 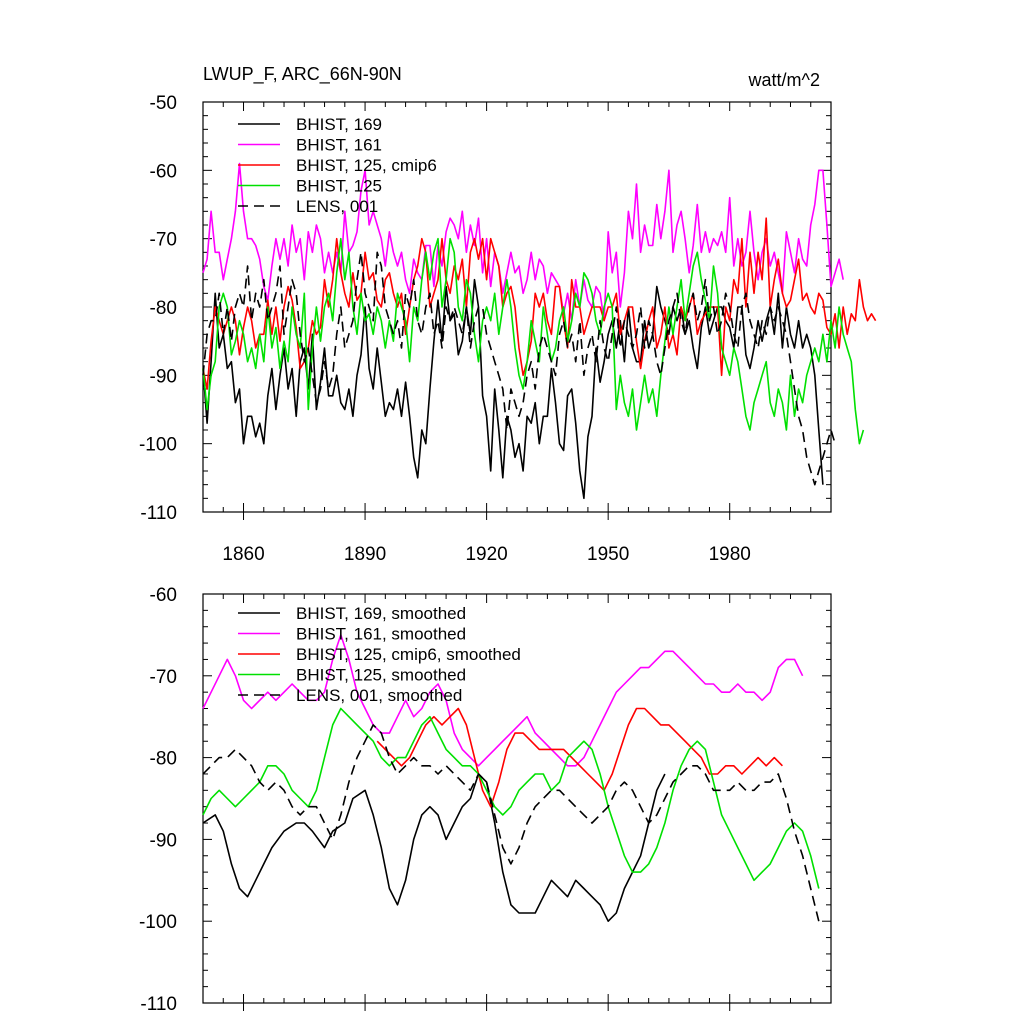 What do you see at coordinates (381, 613) in the screenshot?
I see `legend-label: BHIST, 169, smoothed` at bounding box center [381, 613].